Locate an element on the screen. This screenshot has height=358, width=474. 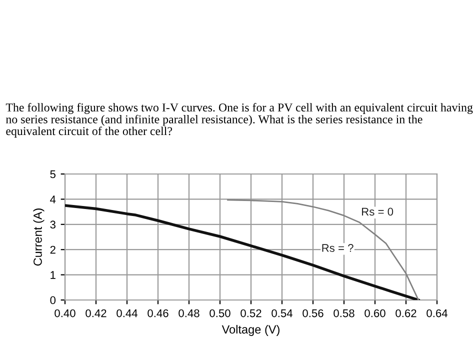
x-tick-label: 0.42 is located at coordinates (96, 313).